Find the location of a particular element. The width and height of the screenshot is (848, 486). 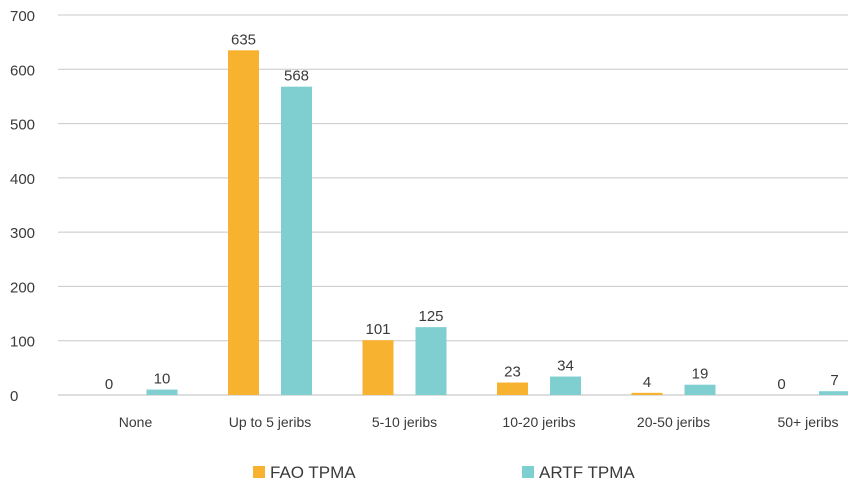

category-label: 50+ jeribs is located at coordinates (807, 422).